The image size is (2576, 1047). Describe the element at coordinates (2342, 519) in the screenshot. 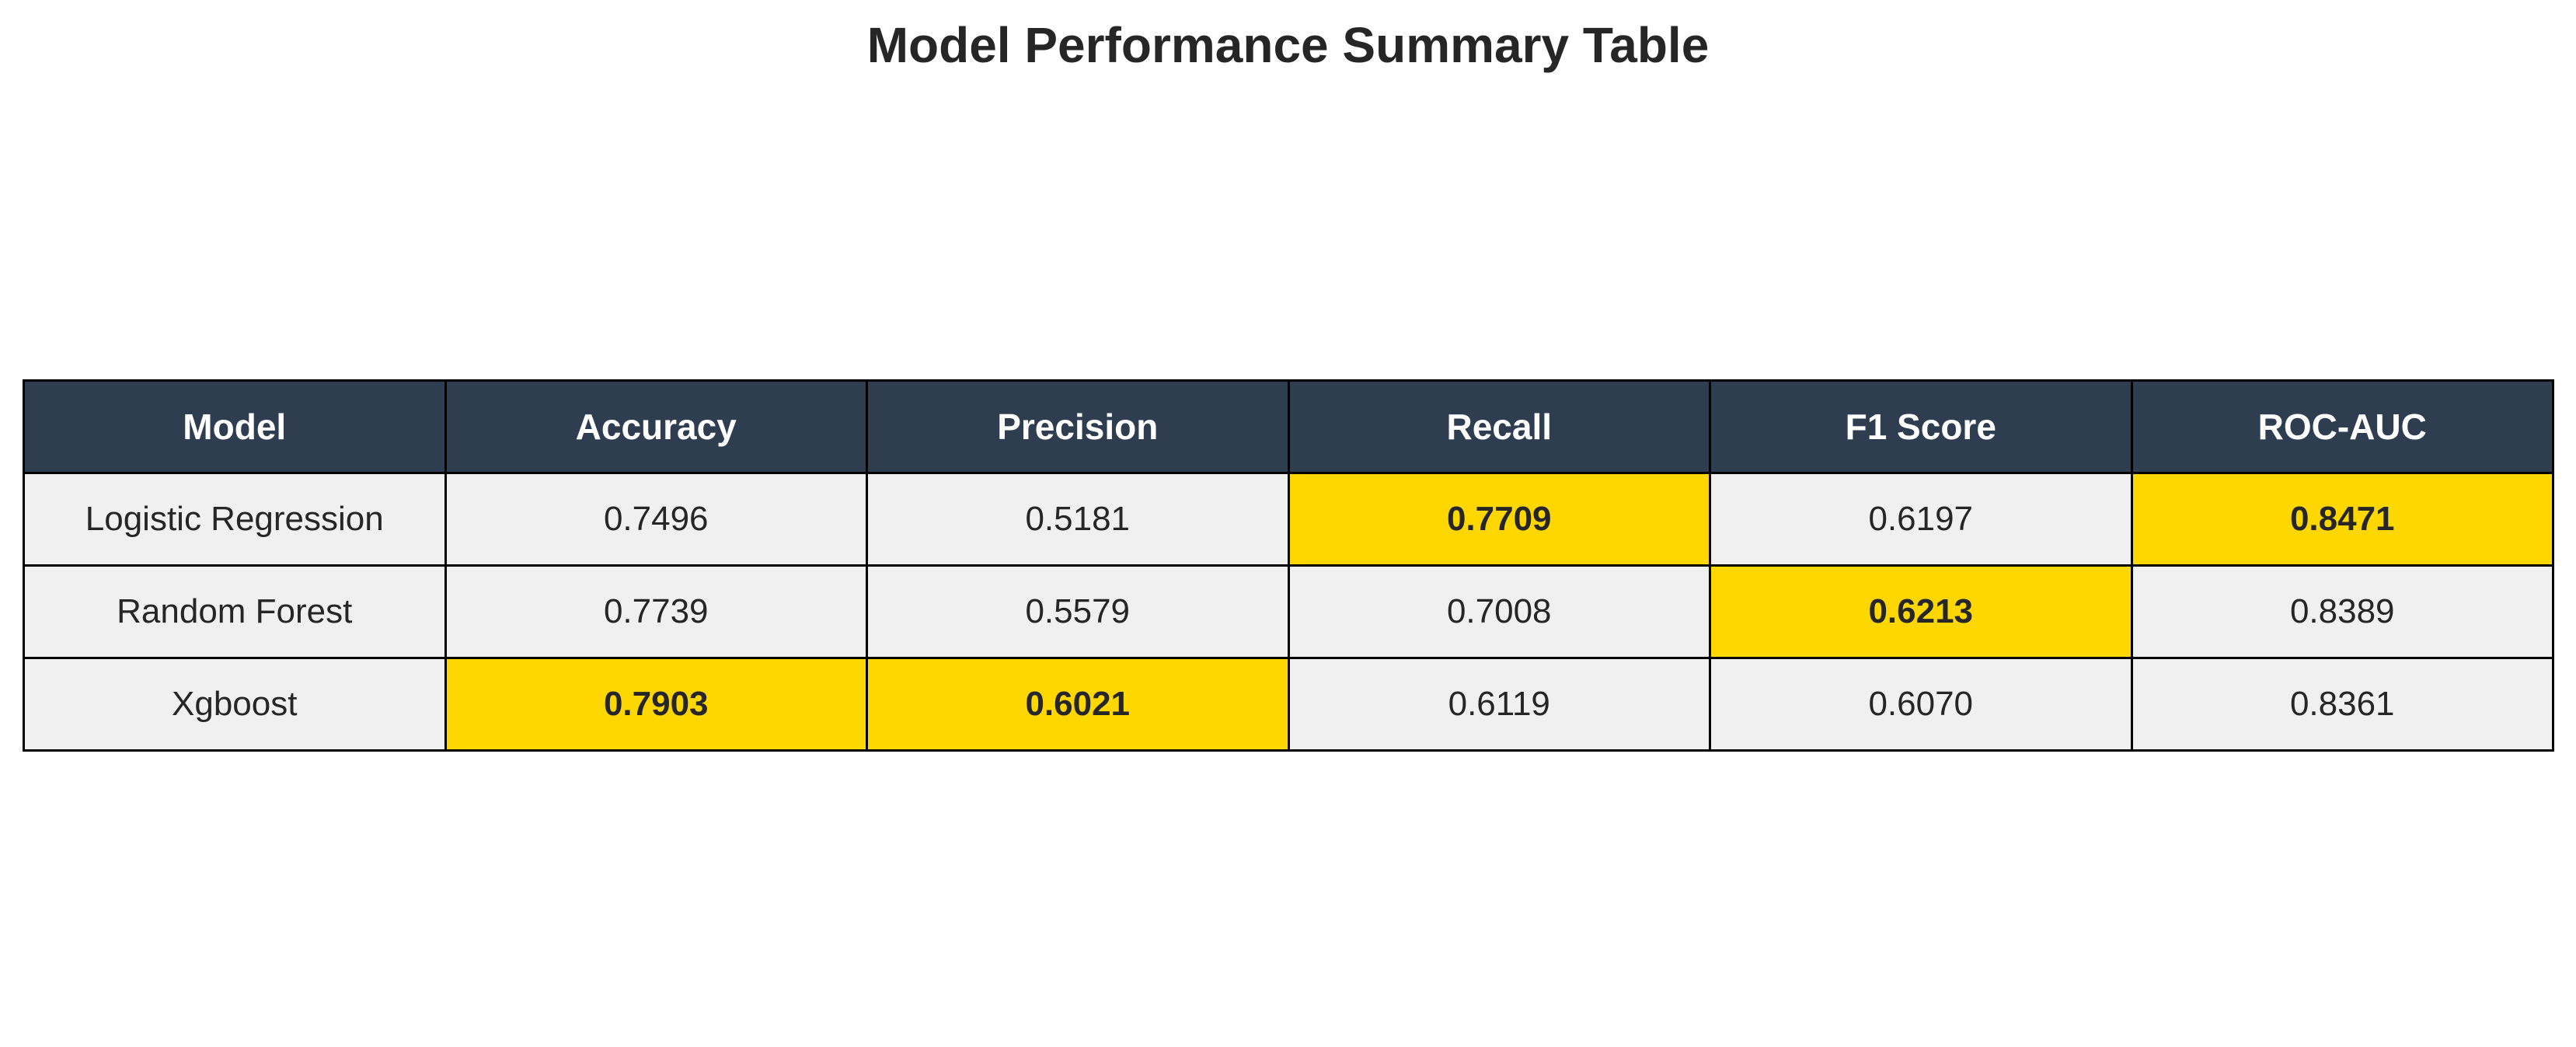

I see `roc-auc-cell: 0.8471` at that location.